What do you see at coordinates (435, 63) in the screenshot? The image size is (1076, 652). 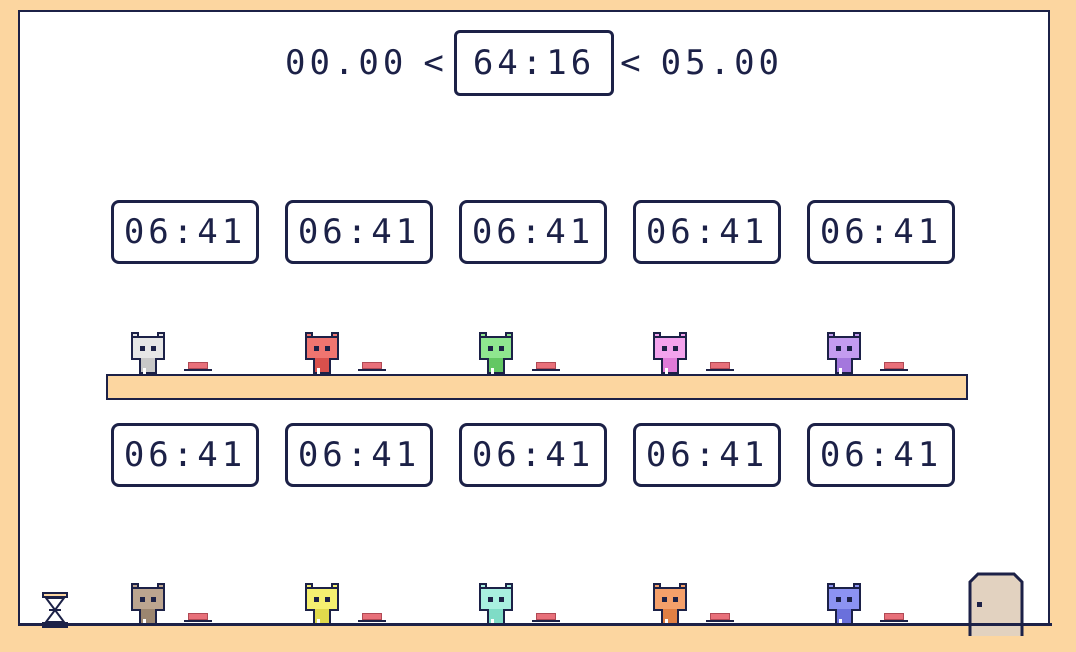 I see `less-than-sign-left: <` at bounding box center [435, 63].